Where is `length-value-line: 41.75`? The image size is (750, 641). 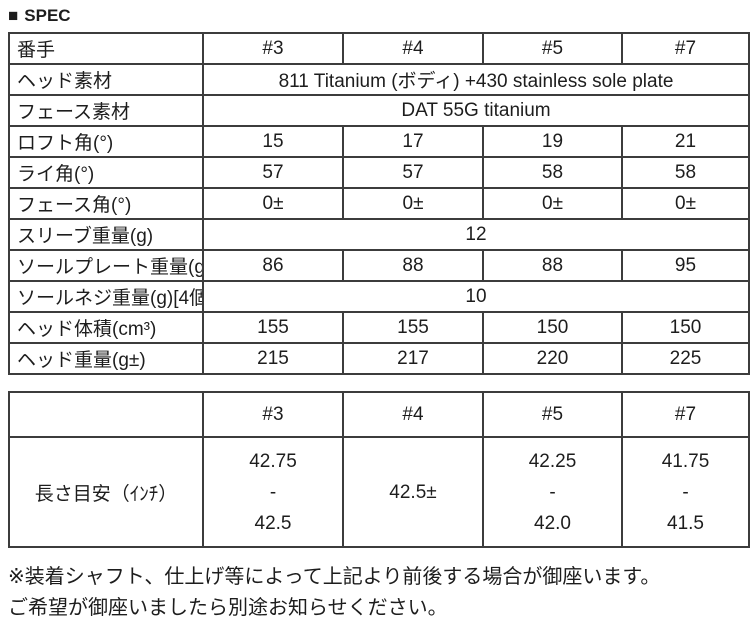
length-value-line: 41.75 is located at coordinates (685, 461).